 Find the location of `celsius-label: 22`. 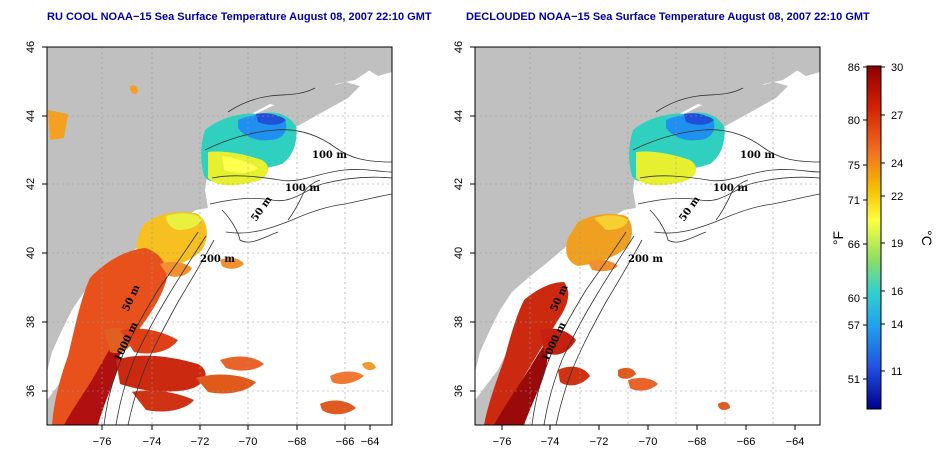

celsius-label: 22 is located at coordinates (897, 197).